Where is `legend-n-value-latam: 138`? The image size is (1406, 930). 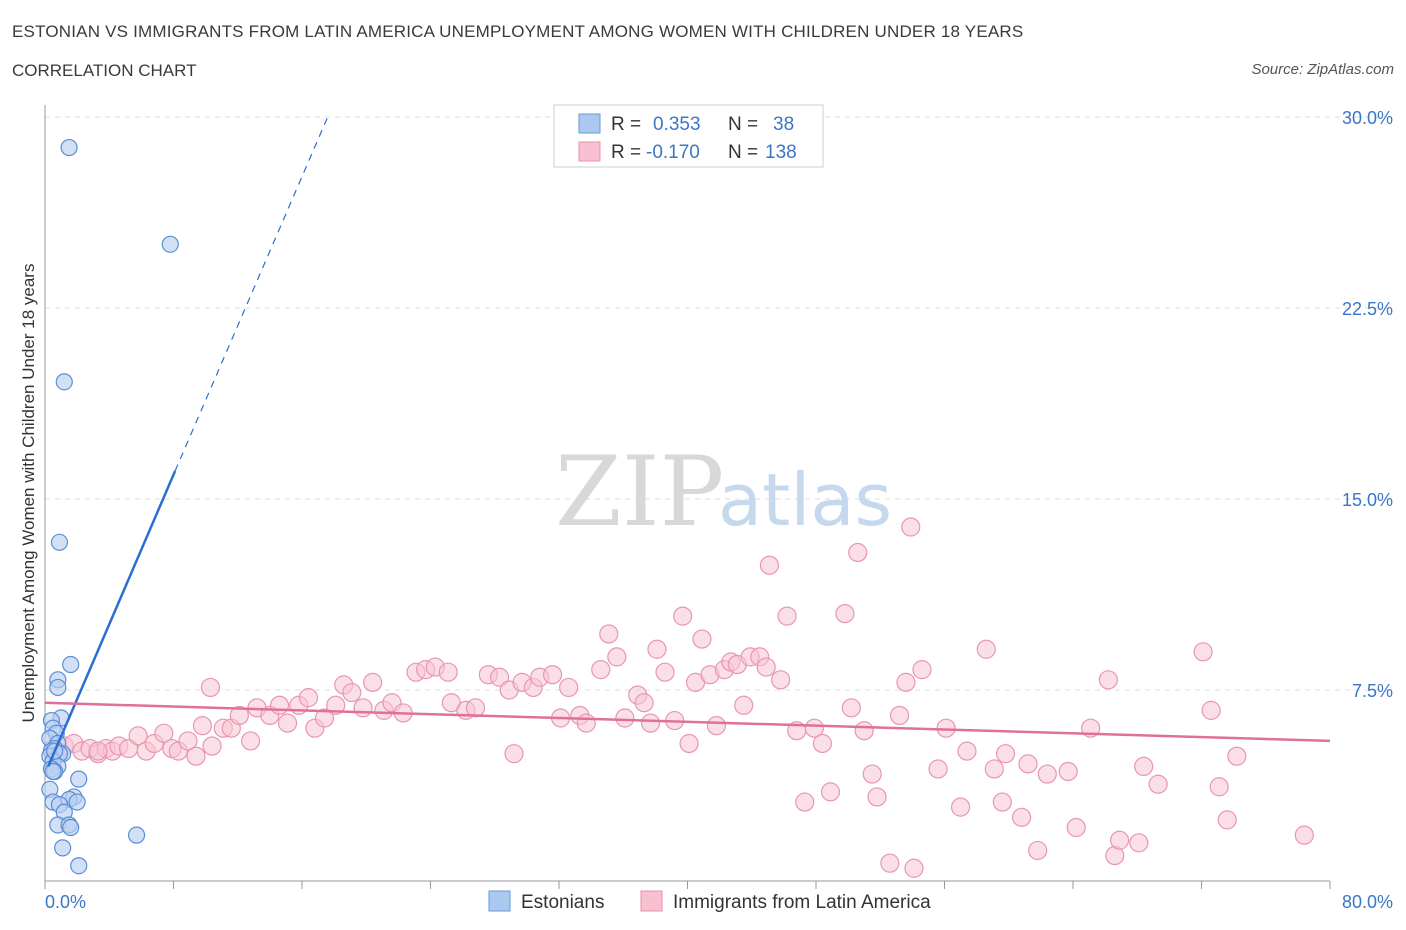 legend-n-value-latam: 138 is located at coordinates (781, 152).